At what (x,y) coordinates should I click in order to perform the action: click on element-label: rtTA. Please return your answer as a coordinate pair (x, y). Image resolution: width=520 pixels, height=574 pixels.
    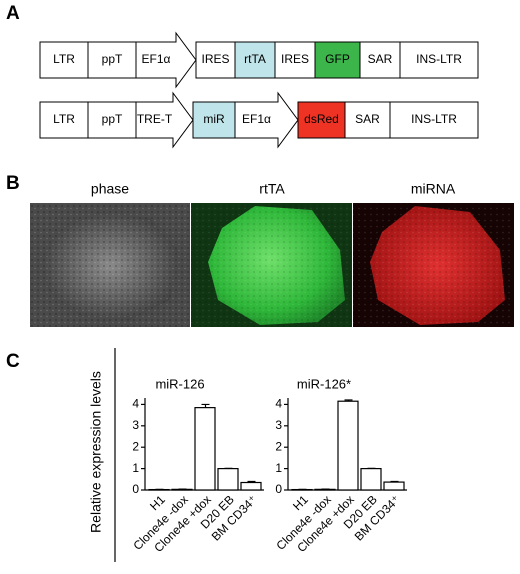
    Looking at the image, I should click on (255, 59).